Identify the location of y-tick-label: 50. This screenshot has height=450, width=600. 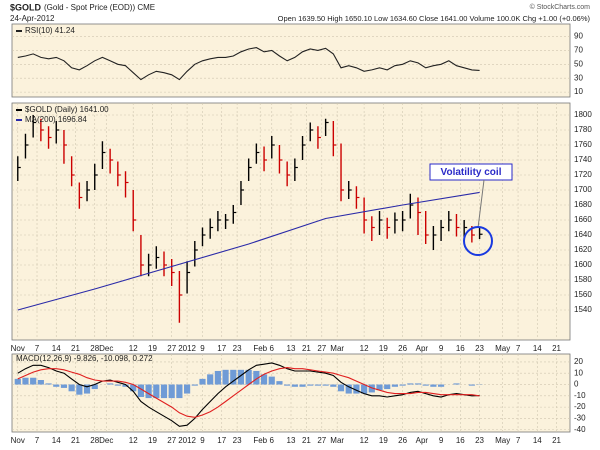
(578, 63).